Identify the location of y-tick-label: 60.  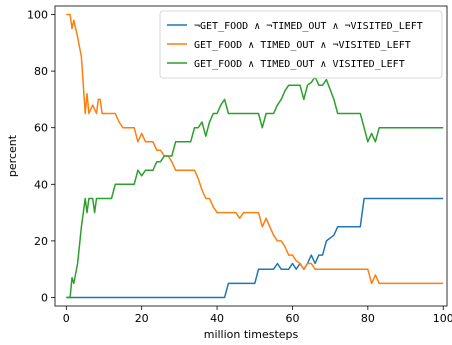
(41, 128).